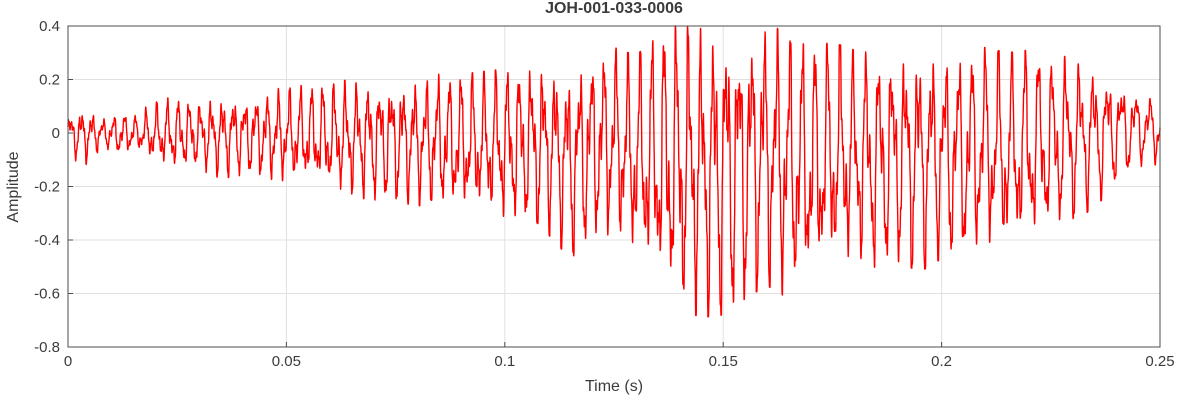 The width and height of the screenshot is (1182, 404). I want to click on y-axis-label: Amplitude, so click(13, 187).